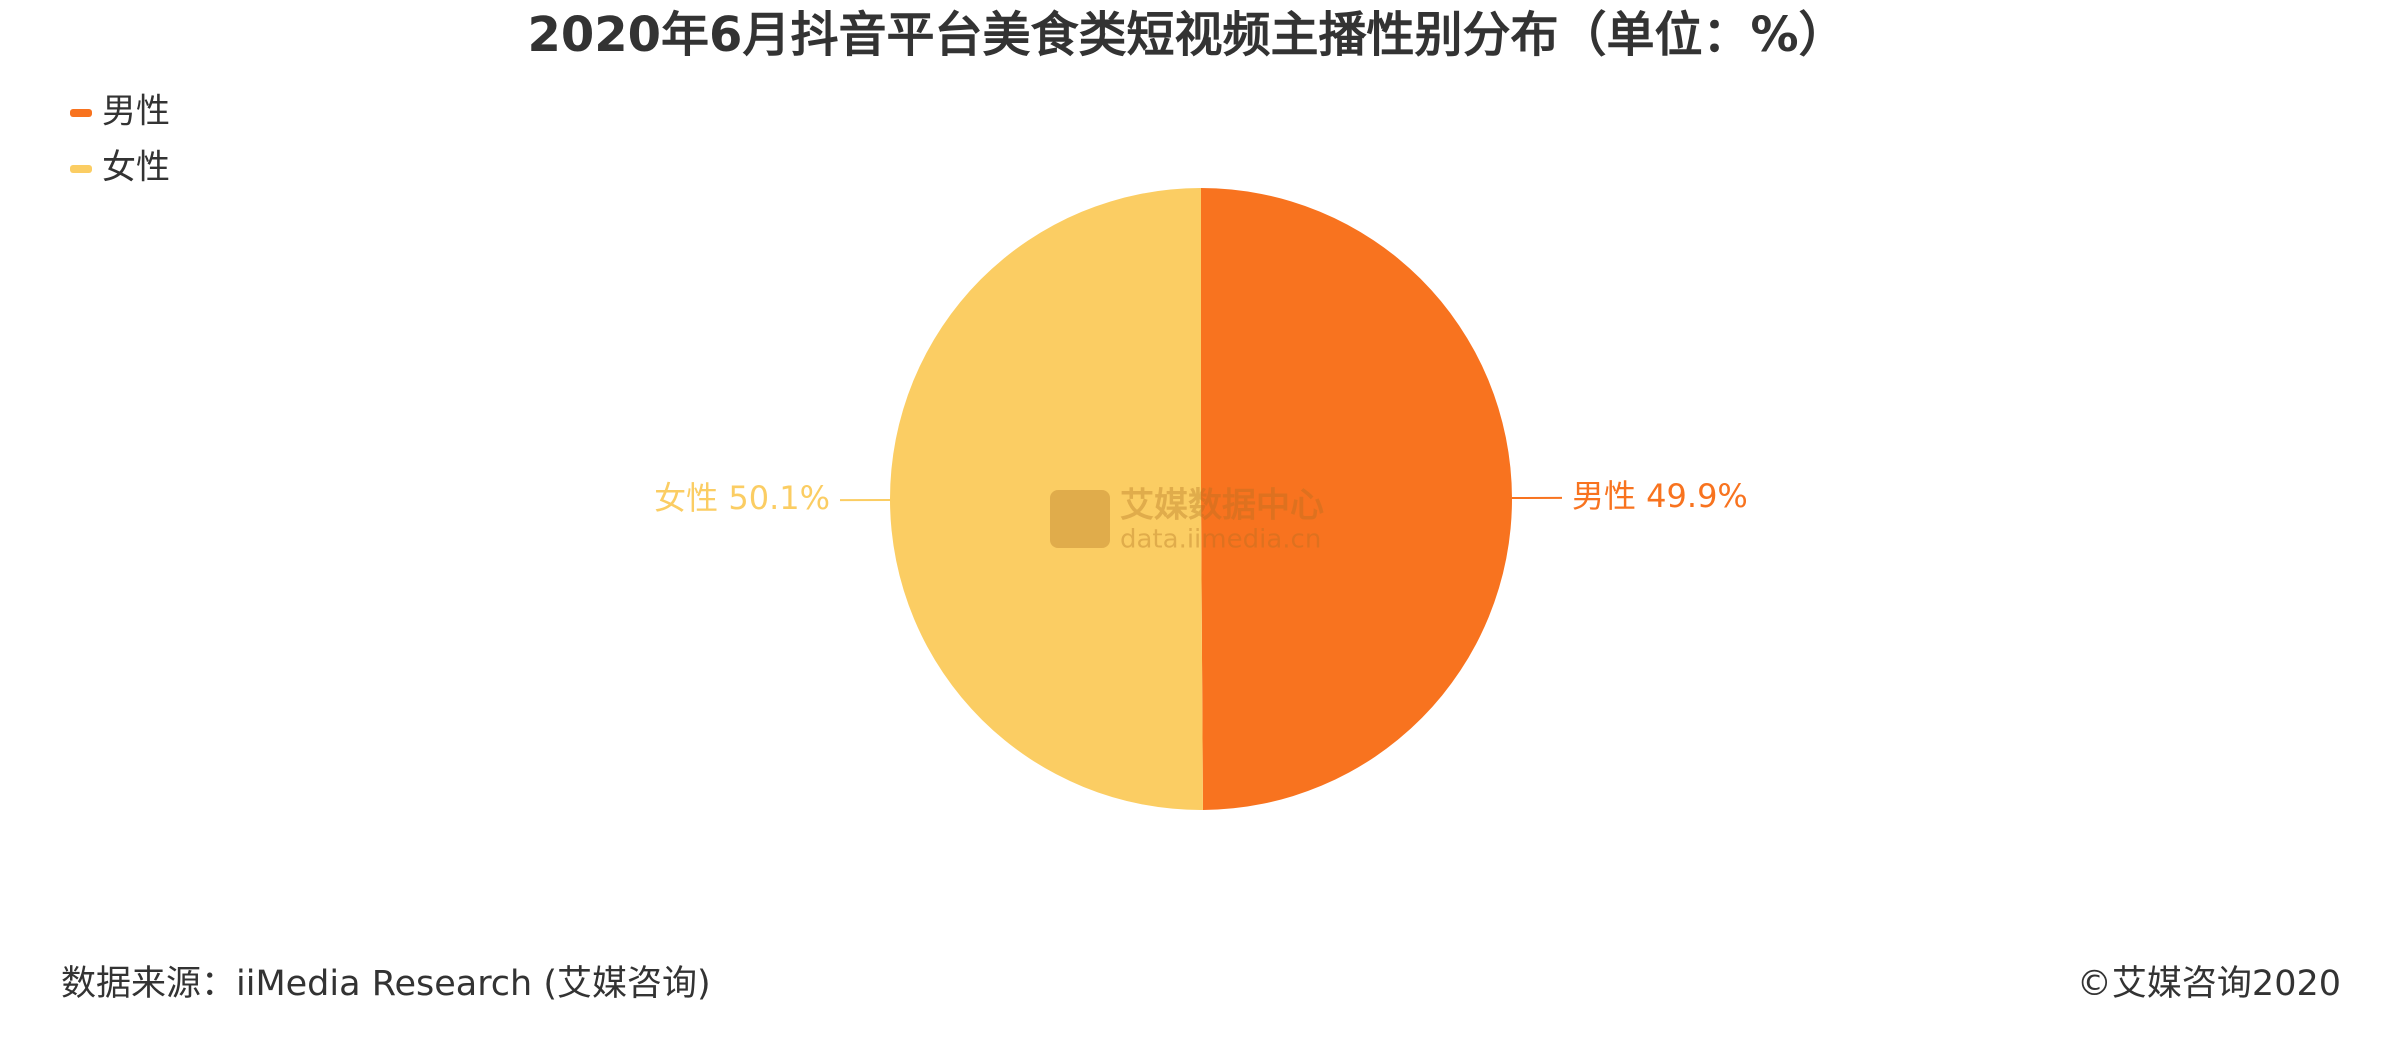 This screenshot has height=1040, width=2402. Describe the element at coordinates (1604, 496) in the screenshot. I see `data-label-category: 男性` at that location.